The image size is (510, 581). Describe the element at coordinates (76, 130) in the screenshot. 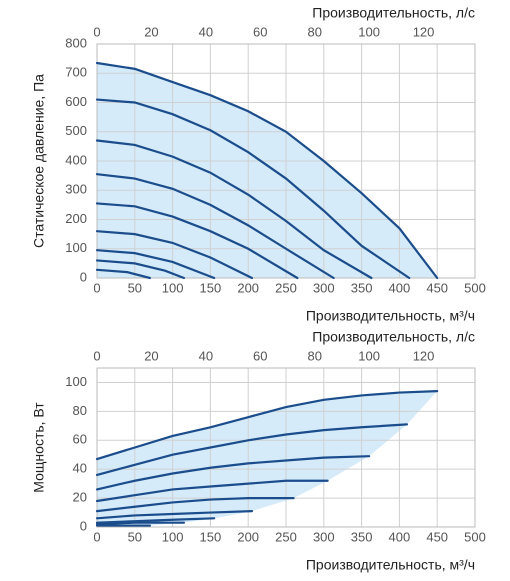

I see `y-tick-label: 500` at that location.